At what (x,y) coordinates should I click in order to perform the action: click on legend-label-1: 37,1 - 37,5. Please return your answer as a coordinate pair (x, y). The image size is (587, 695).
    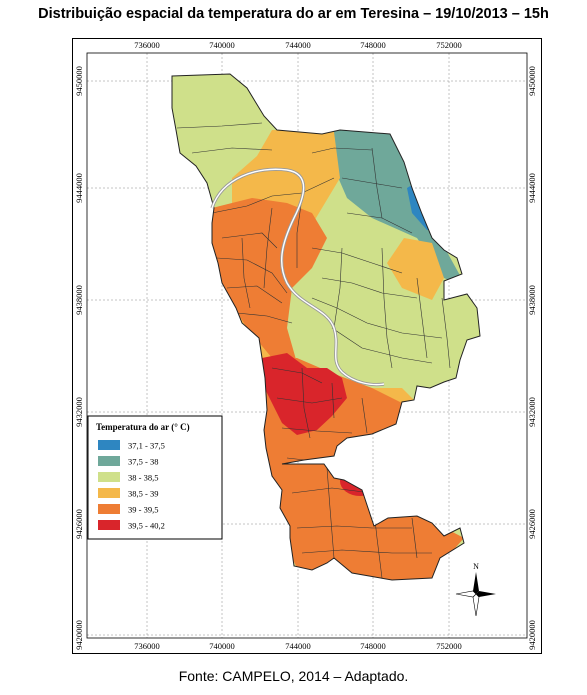
    Looking at the image, I should click on (146, 446).